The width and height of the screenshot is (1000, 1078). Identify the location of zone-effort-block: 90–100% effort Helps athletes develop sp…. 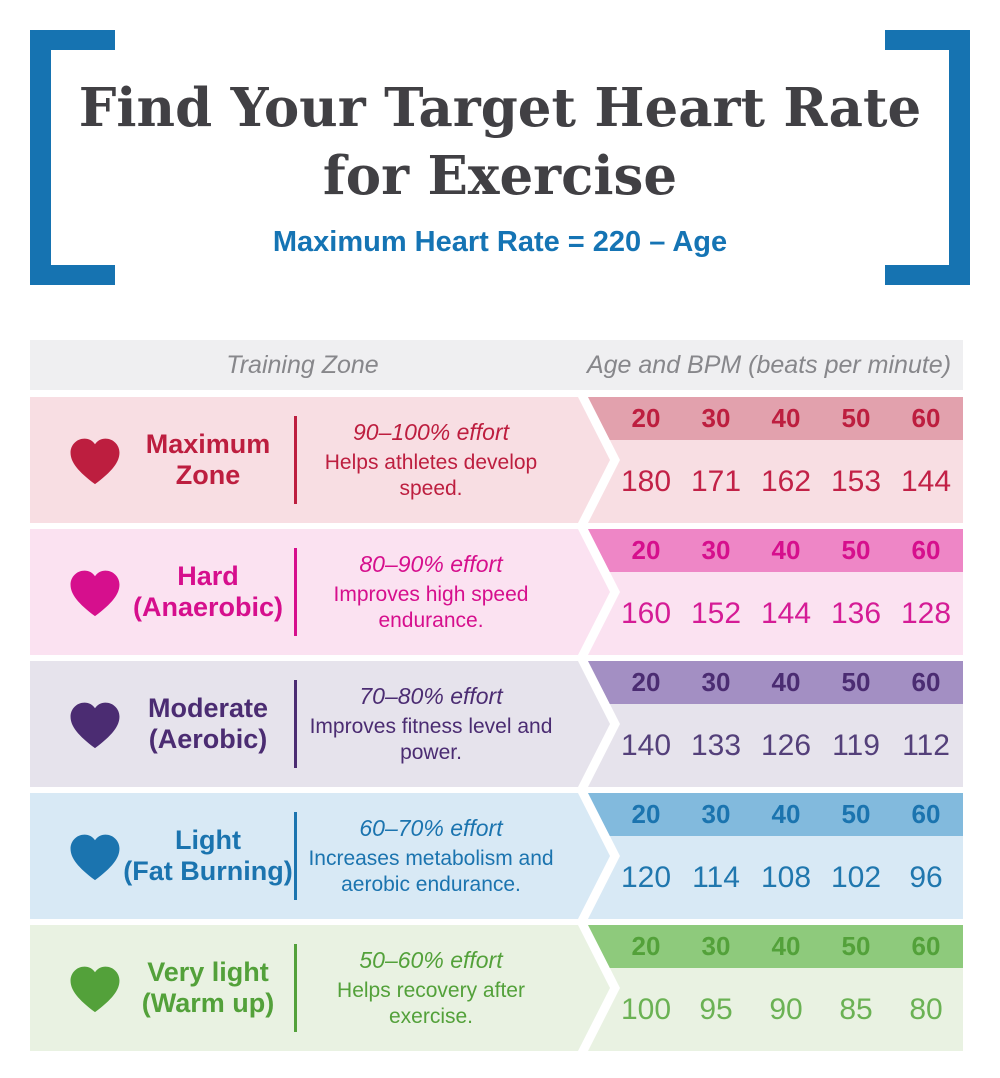
(453, 460).